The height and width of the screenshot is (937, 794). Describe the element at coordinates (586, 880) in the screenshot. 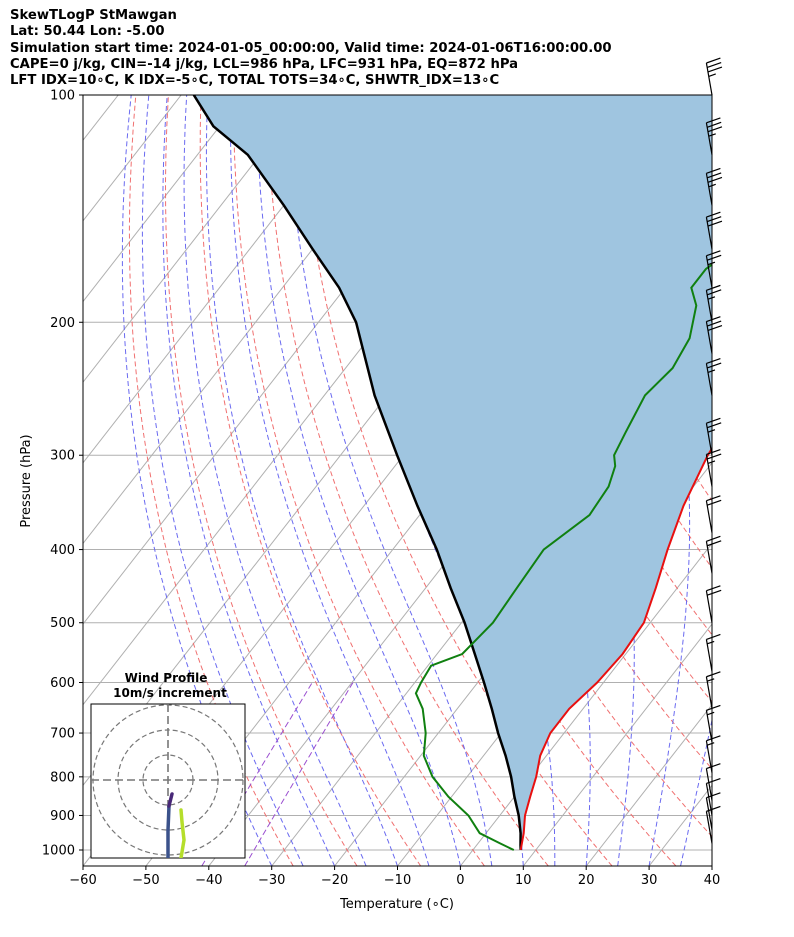

I see `x-tick-label: 20` at that location.